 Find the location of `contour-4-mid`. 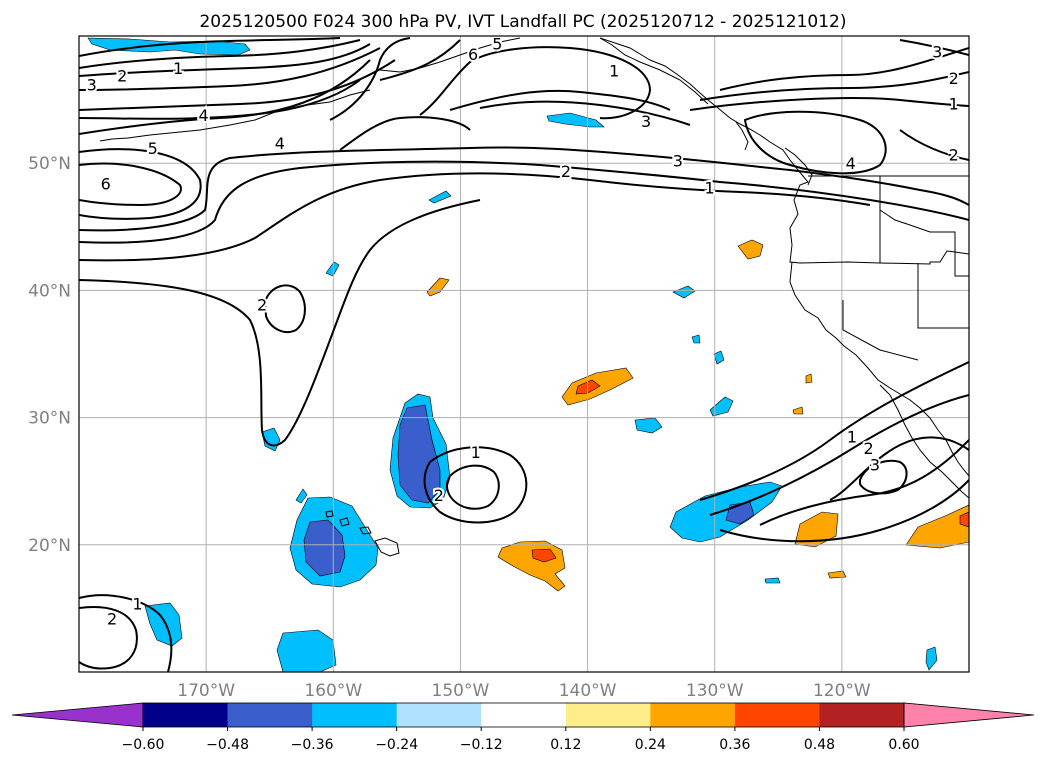

contour-4-mid is located at coordinates (225, 97).